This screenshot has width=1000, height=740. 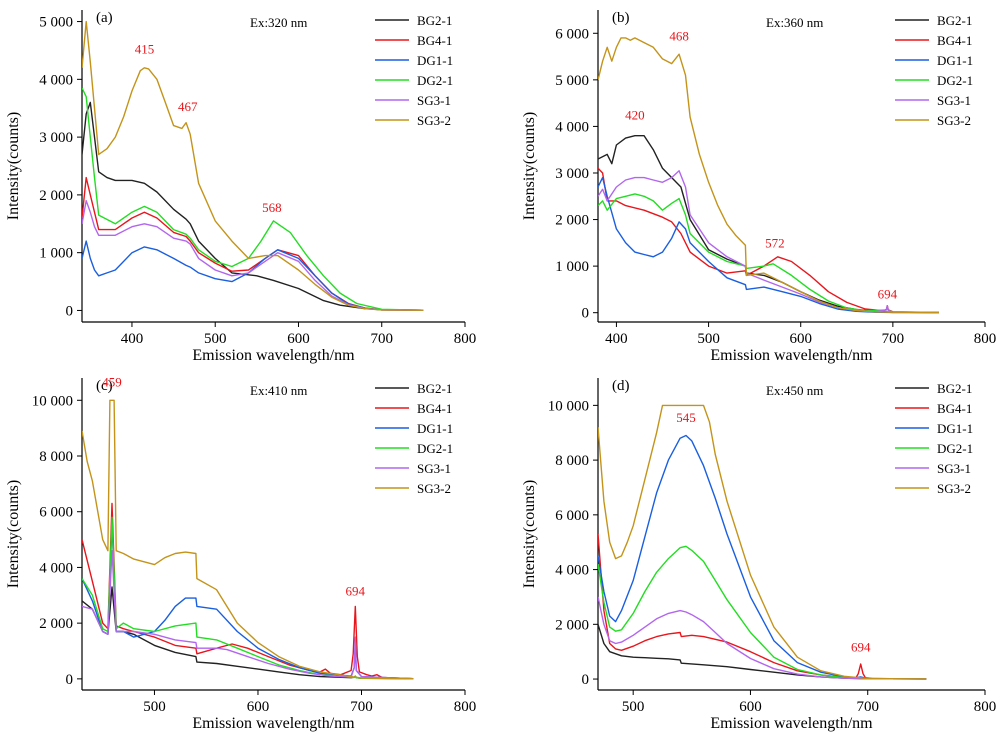 I want to click on peak-annotation: 545, so click(x=686, y=417).